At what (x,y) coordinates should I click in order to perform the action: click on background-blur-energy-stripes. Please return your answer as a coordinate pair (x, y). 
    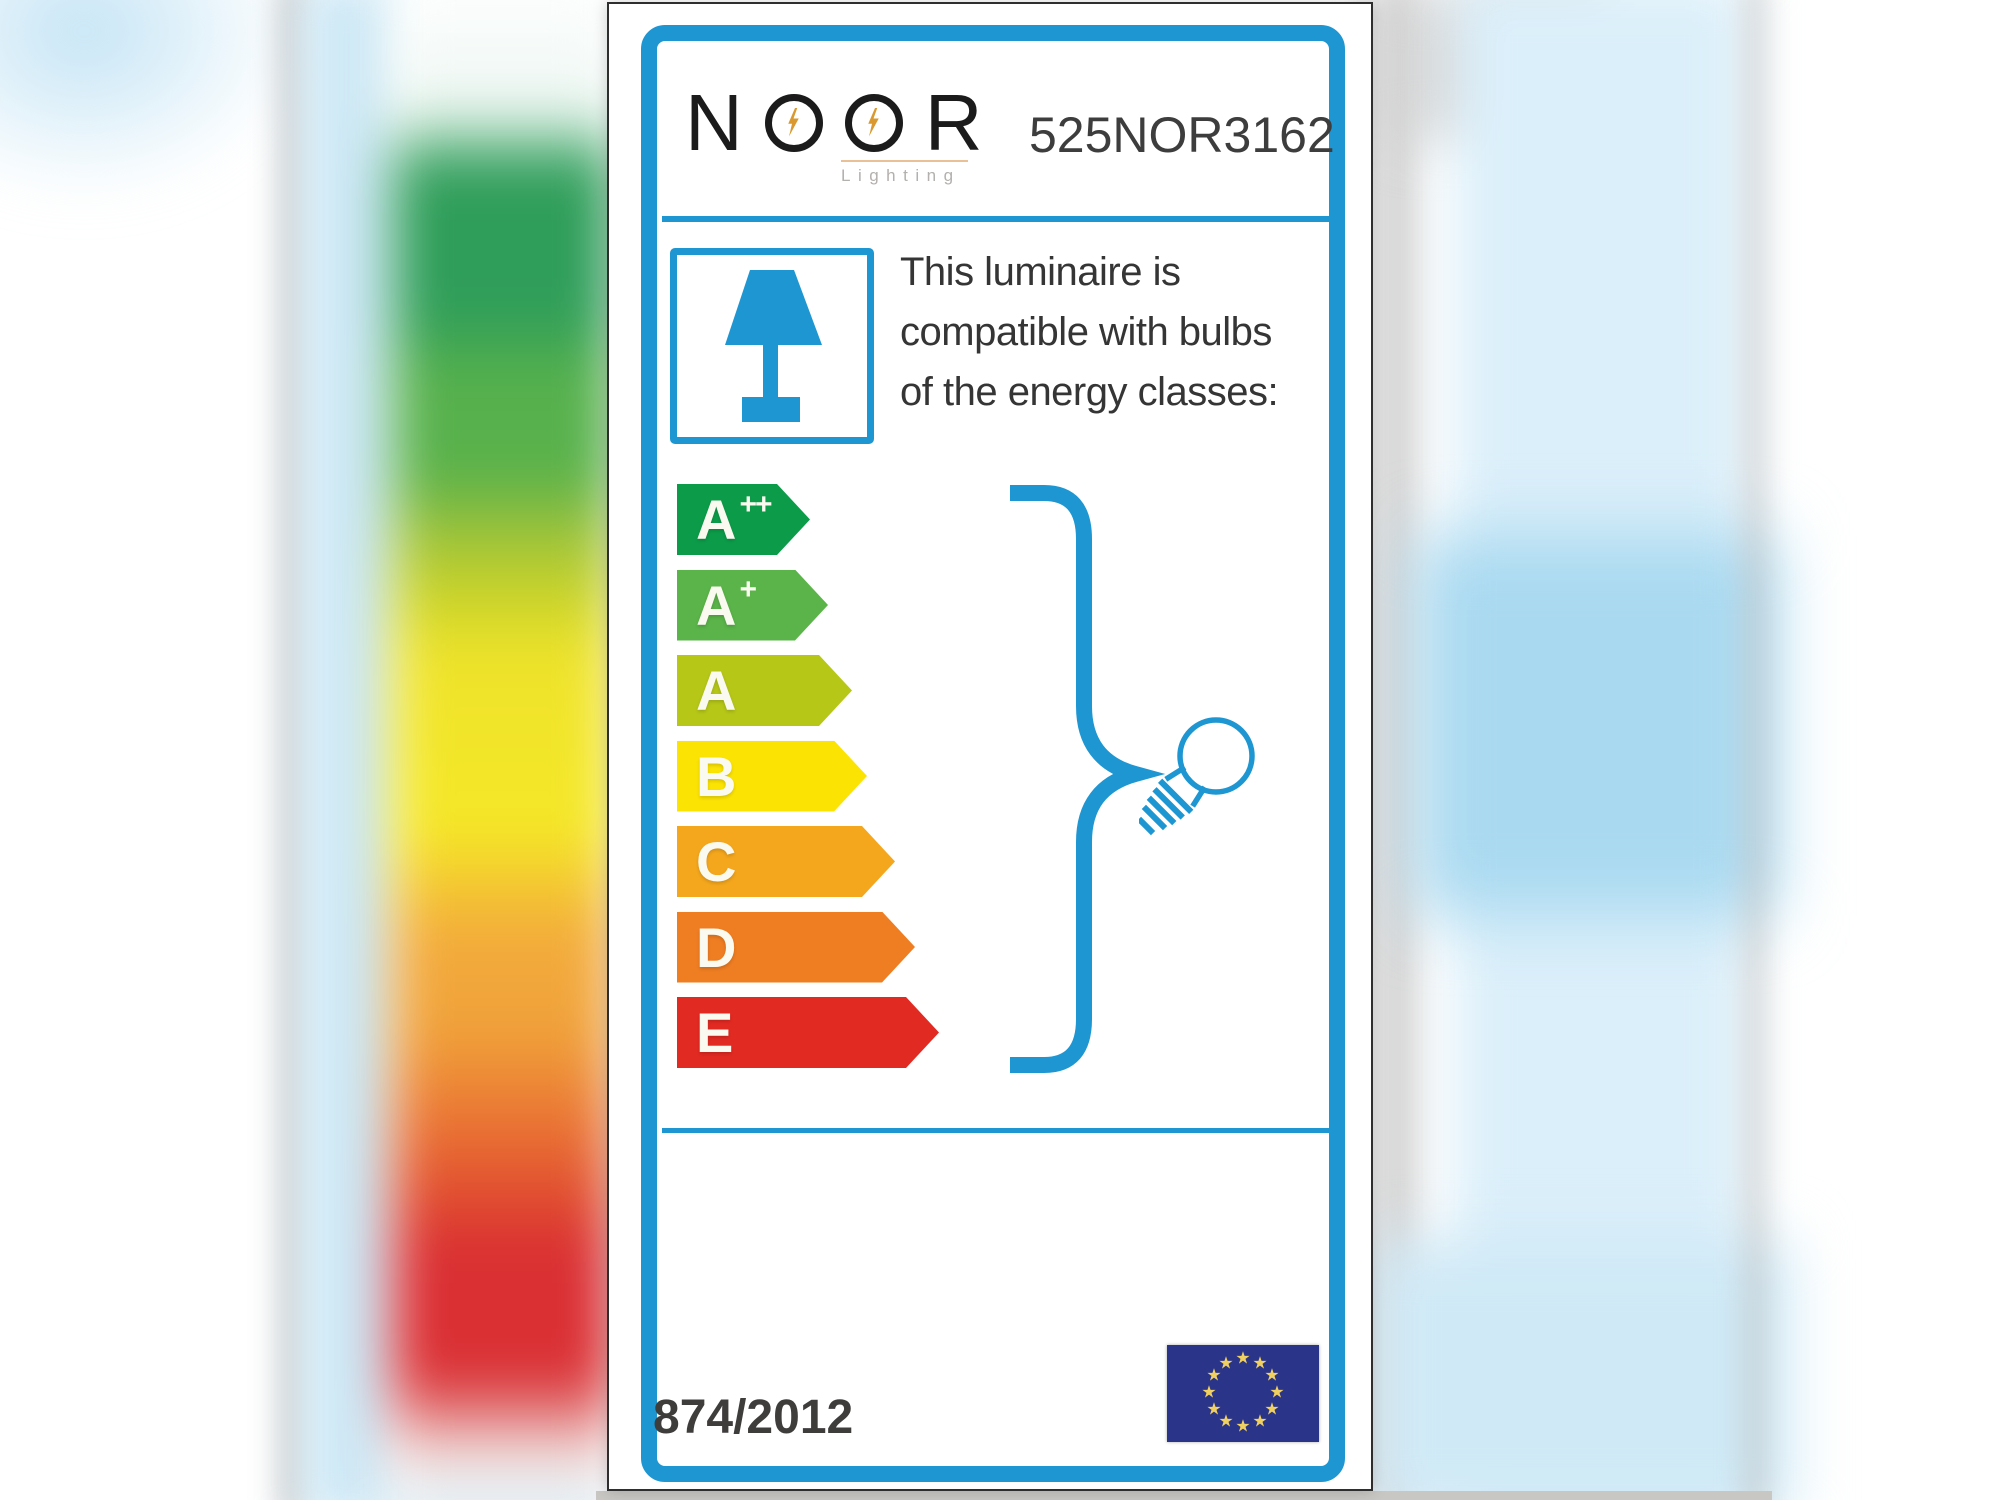
    Looking at the image, I should click on (503, 750).